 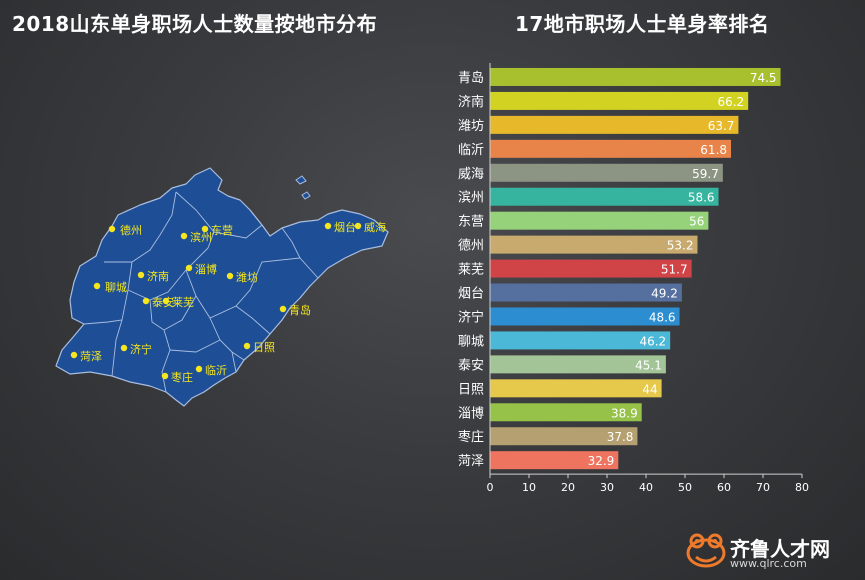 I want to click on city-label: 菏泽, so click(x=91, y=356).